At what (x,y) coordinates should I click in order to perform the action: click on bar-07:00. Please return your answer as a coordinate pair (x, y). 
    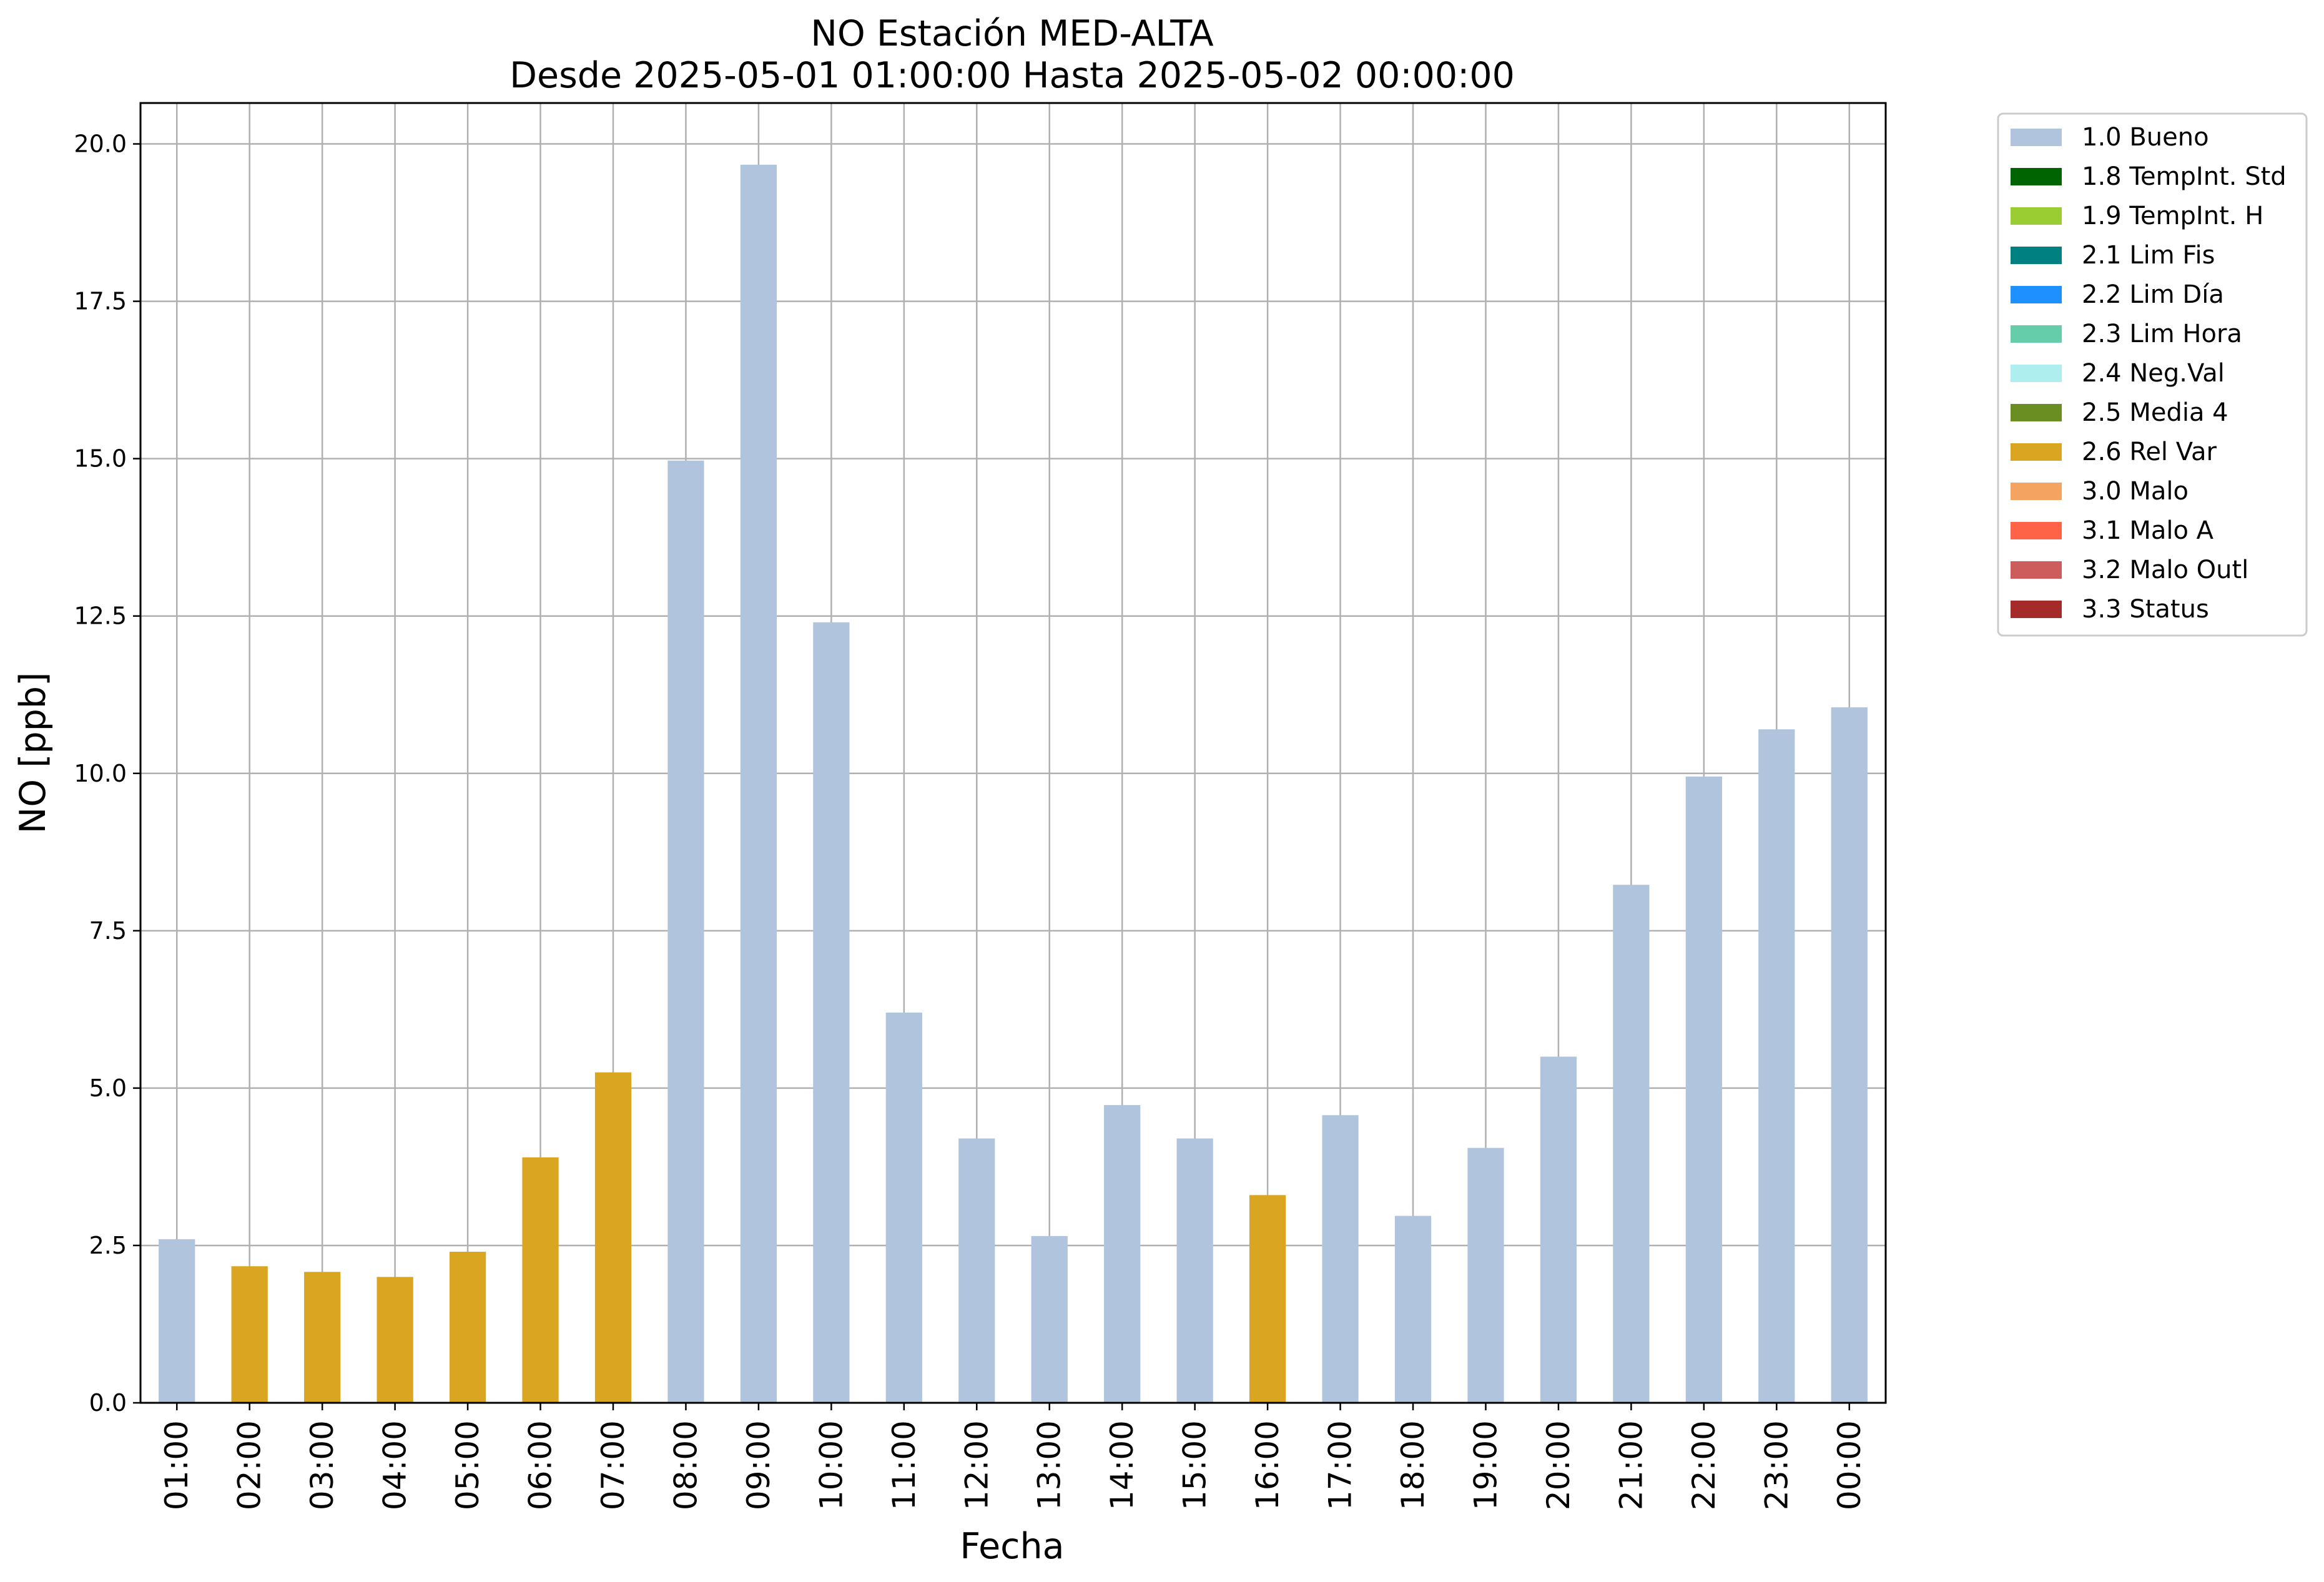
    Looking at the image, I should click on (613, 1237).